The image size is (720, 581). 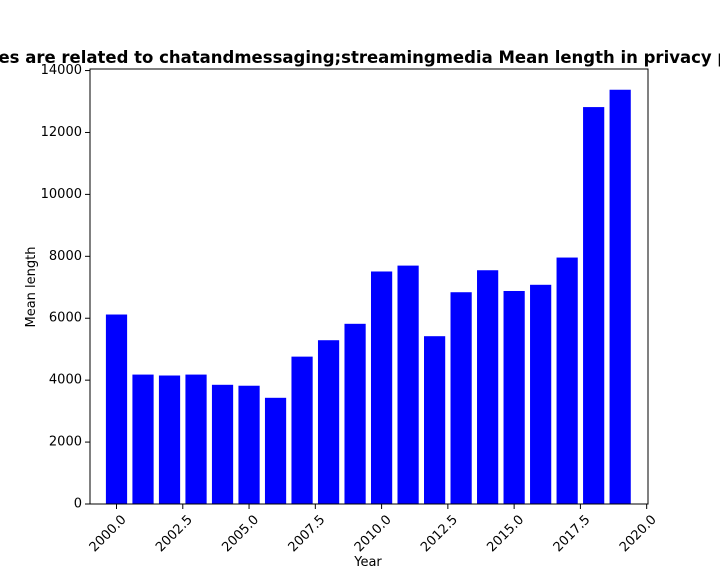 I want to click on bar-2006, so click(x=275, y=450).